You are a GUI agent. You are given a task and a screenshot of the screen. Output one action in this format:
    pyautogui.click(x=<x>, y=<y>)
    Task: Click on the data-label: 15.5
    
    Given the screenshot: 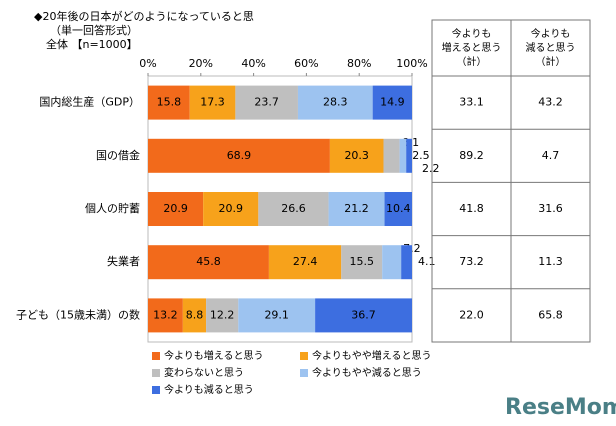 What is the action you would take?
    pyautogui.click(x=361, y=261)
    